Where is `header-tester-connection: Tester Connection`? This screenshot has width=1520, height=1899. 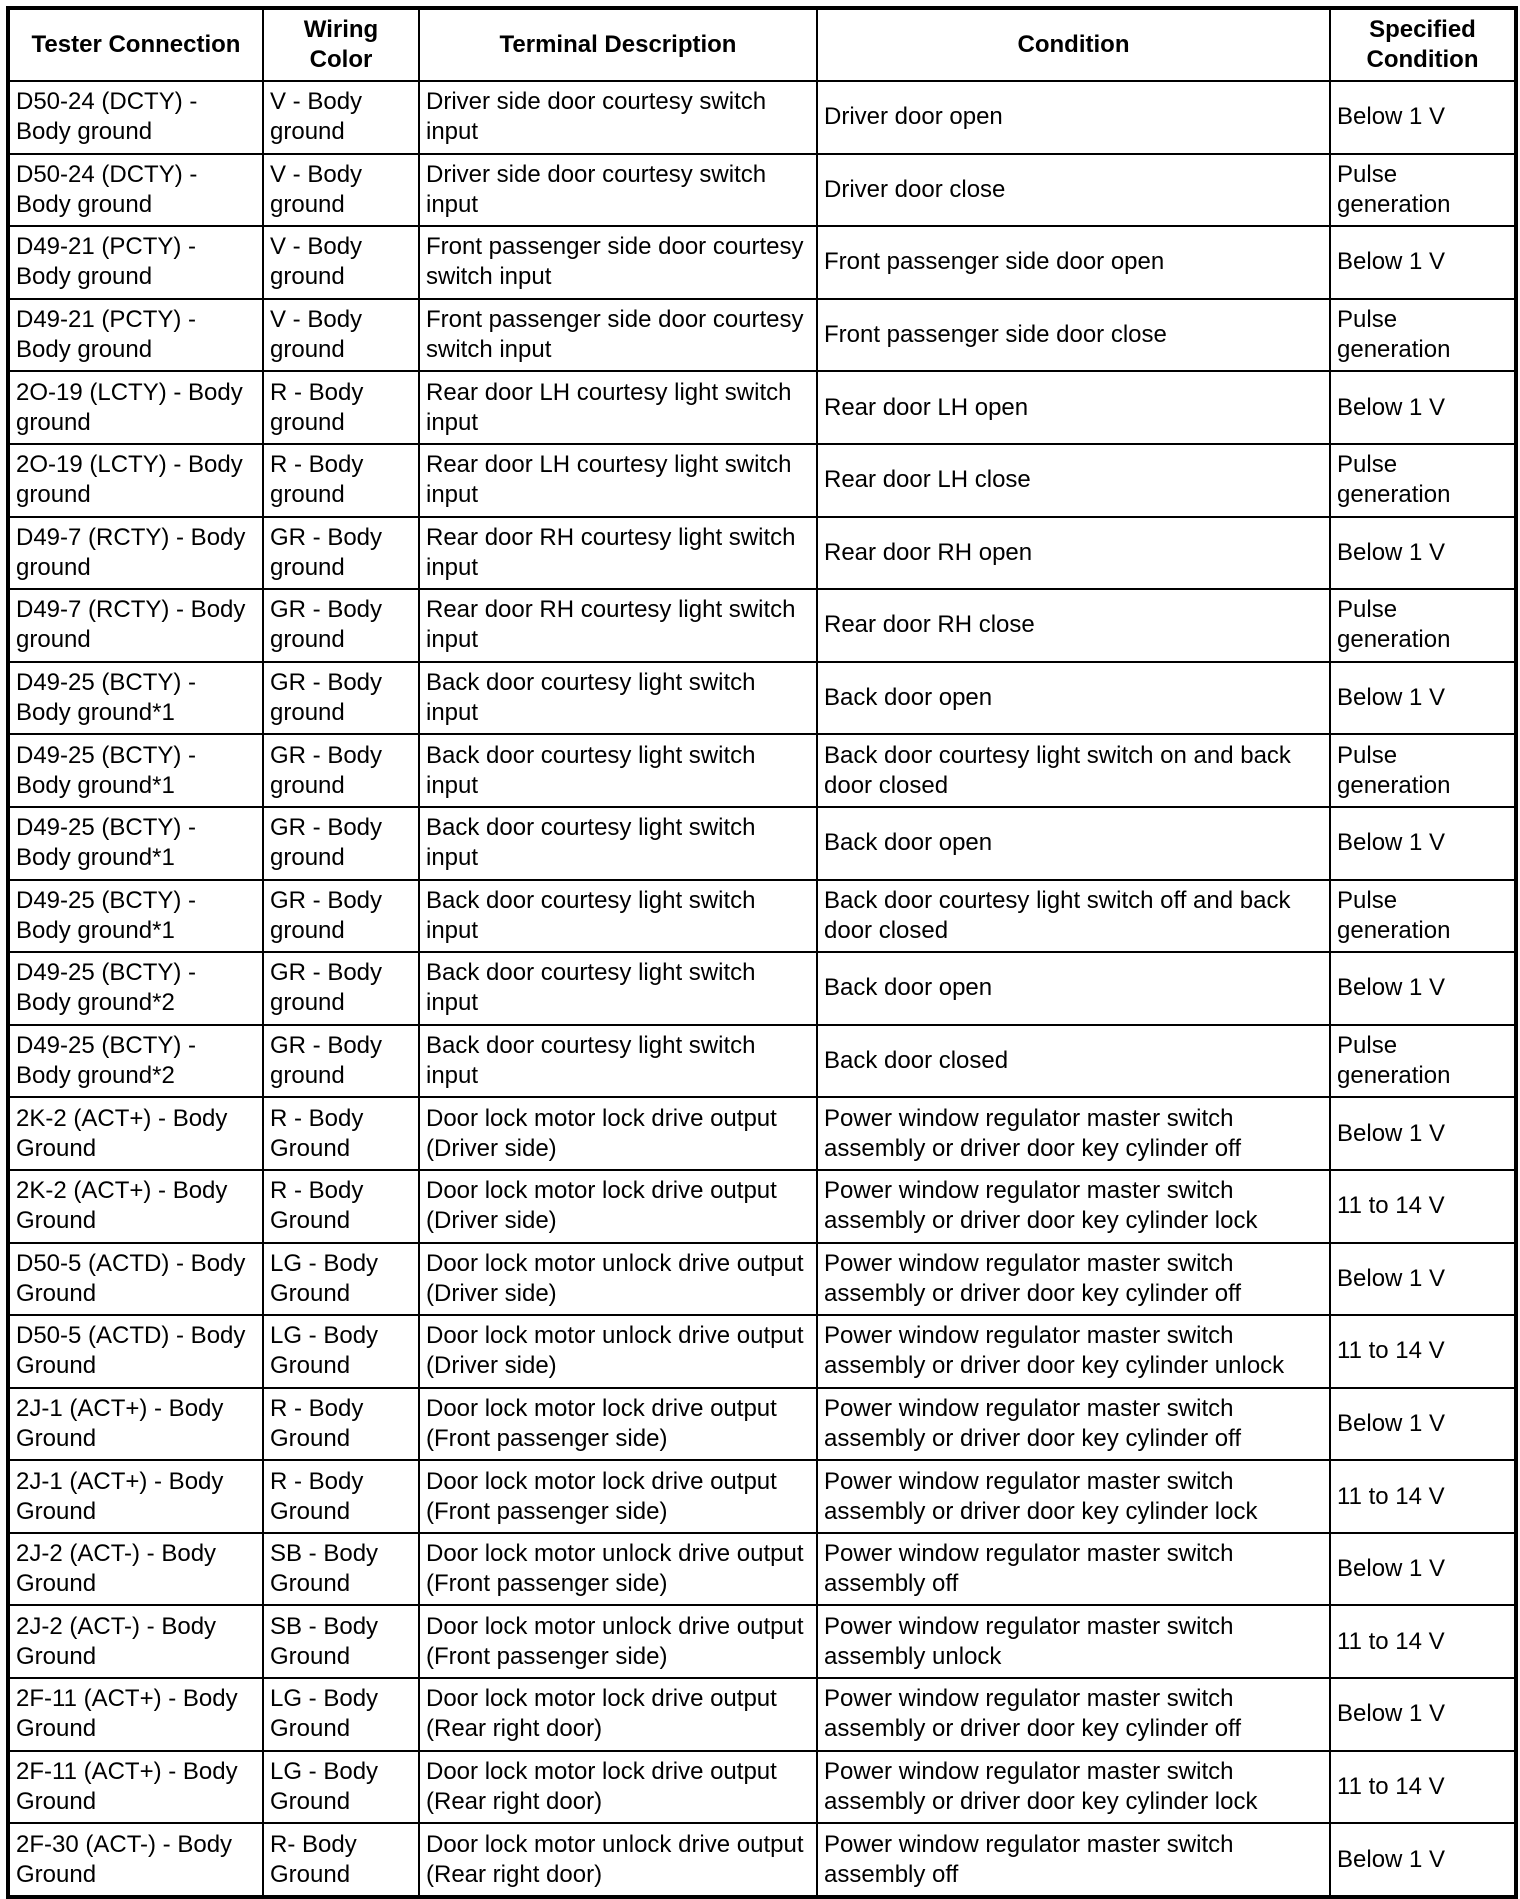
header-tester-connection: Tester Connection is located at coordinates (135, 44).